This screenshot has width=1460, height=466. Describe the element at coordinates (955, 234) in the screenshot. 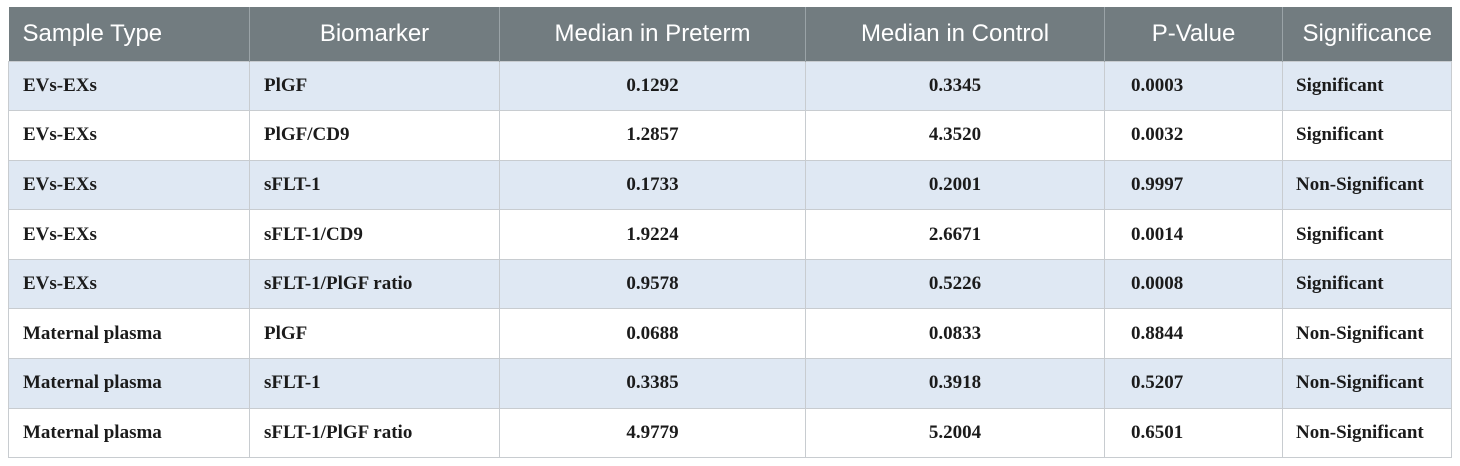

I see `cell-median-control: 2.6671` at that location.